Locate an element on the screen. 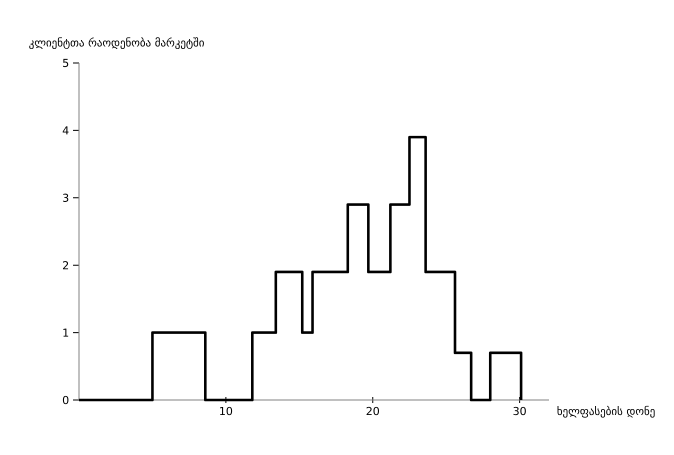  x-tick-label: 10 is located at coordinates (226, 411).